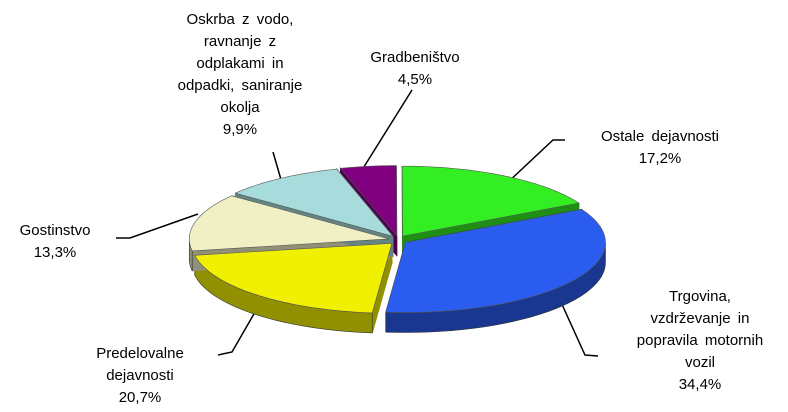  Describe the element at coordinates (660, 158) in the screenshot. I see `value-label: 17,2%` at that location.